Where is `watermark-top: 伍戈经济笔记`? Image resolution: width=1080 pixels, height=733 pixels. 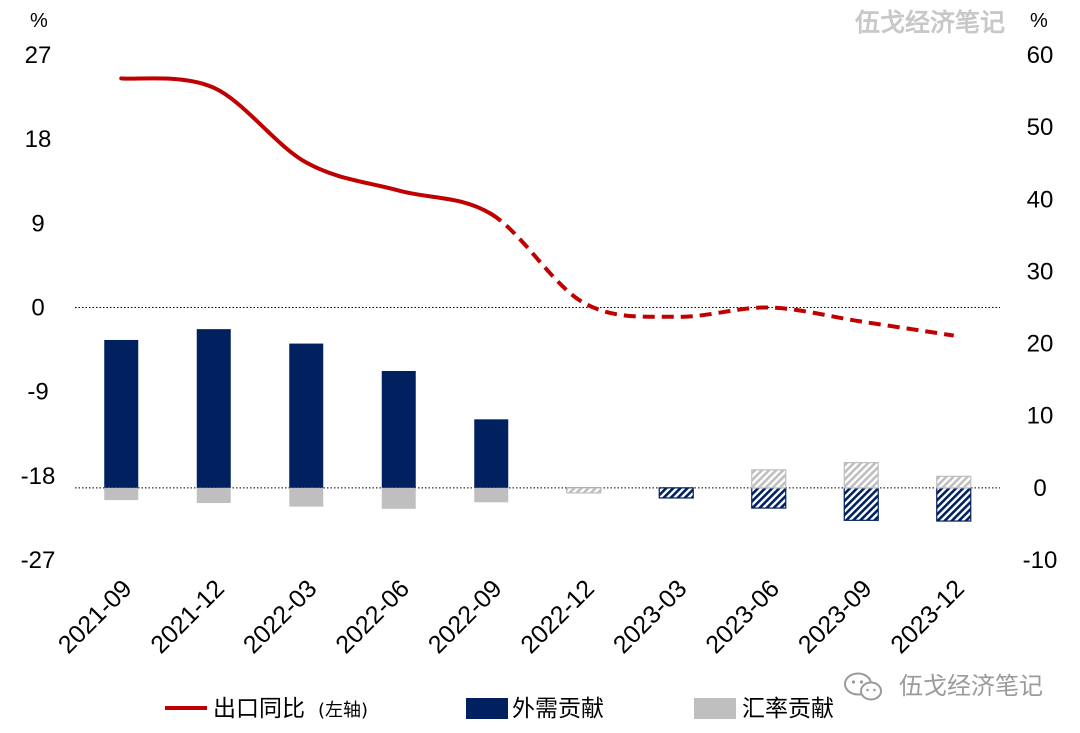
watermark-top: 伍戈经济笔记 is located at coordinates (930, 22).